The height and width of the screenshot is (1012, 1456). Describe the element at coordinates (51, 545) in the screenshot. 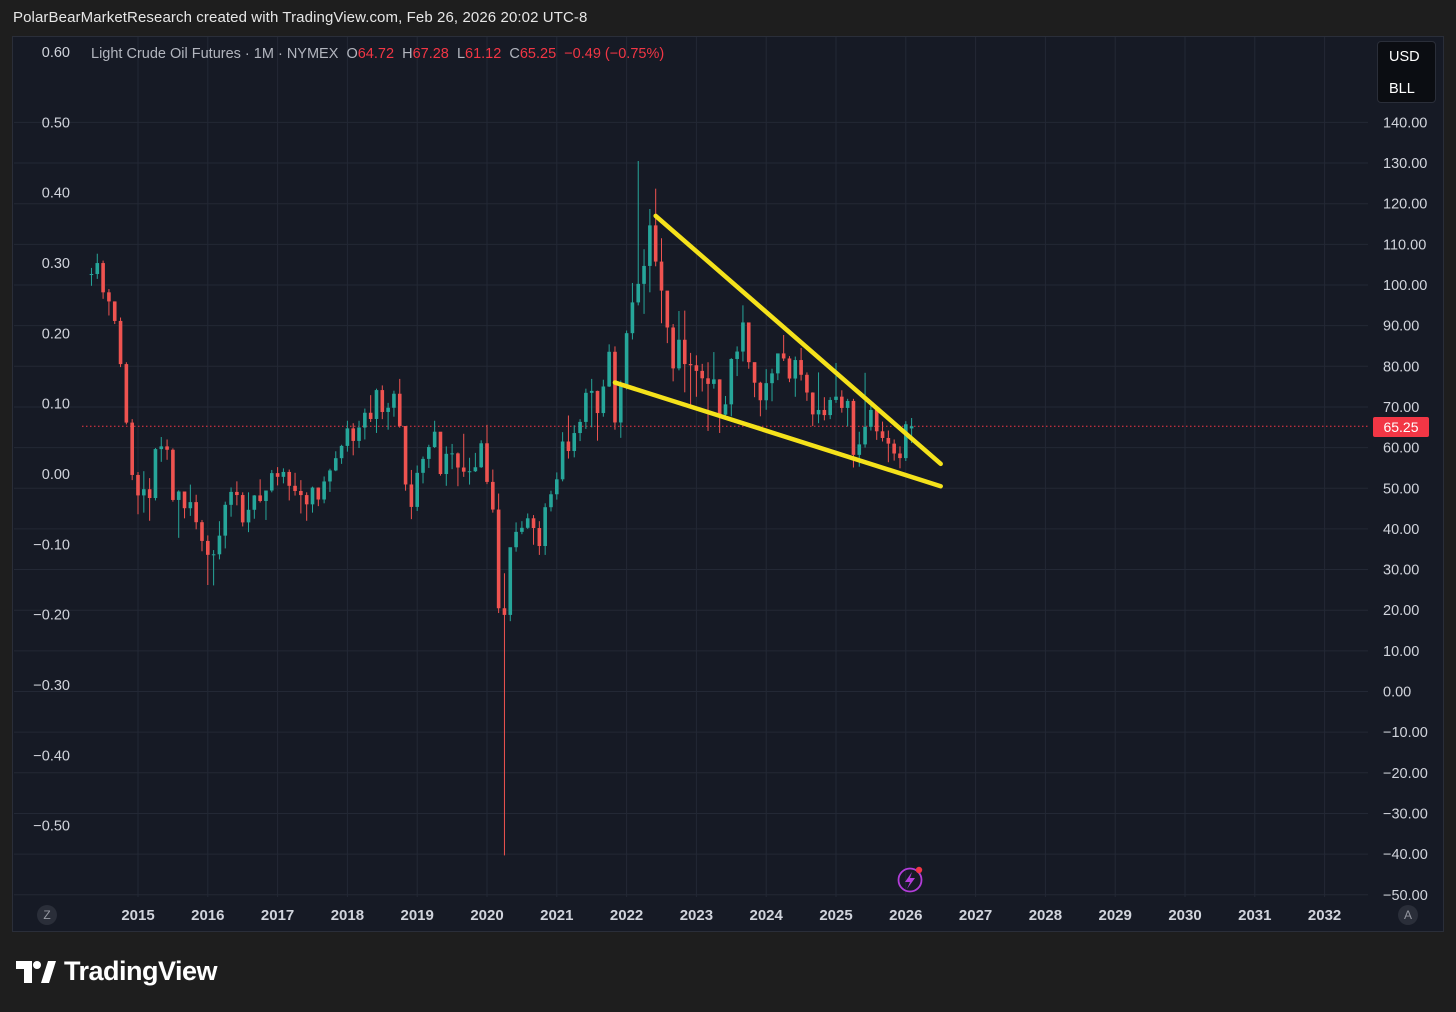

I see `left-tick-label: −0.10` at that location.